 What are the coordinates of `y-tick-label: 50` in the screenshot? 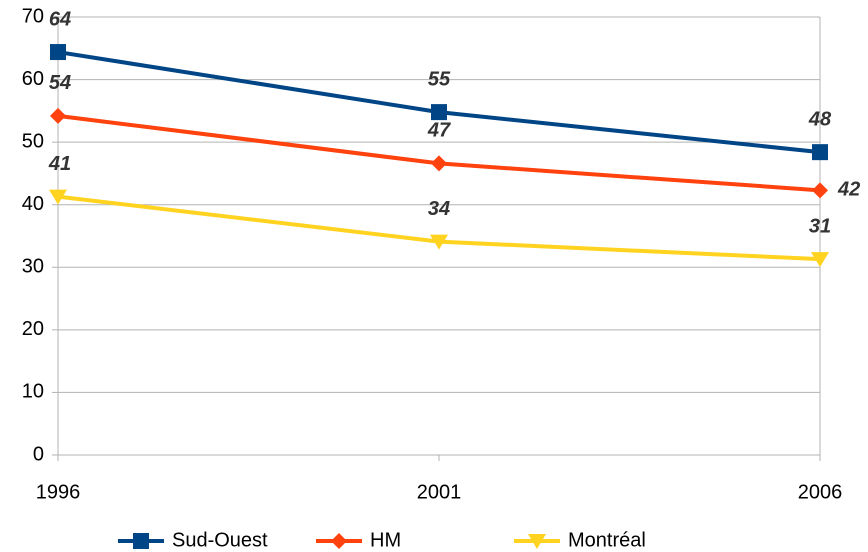 It's located at (33, 141).